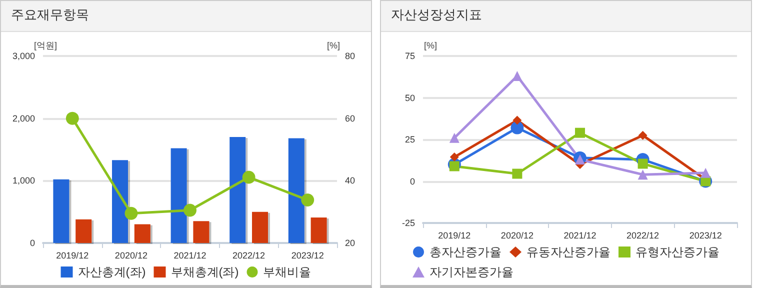 The width and height of the screenshot is (760, 288). I want to click on y-tick-label: -25, so click(408, 223).